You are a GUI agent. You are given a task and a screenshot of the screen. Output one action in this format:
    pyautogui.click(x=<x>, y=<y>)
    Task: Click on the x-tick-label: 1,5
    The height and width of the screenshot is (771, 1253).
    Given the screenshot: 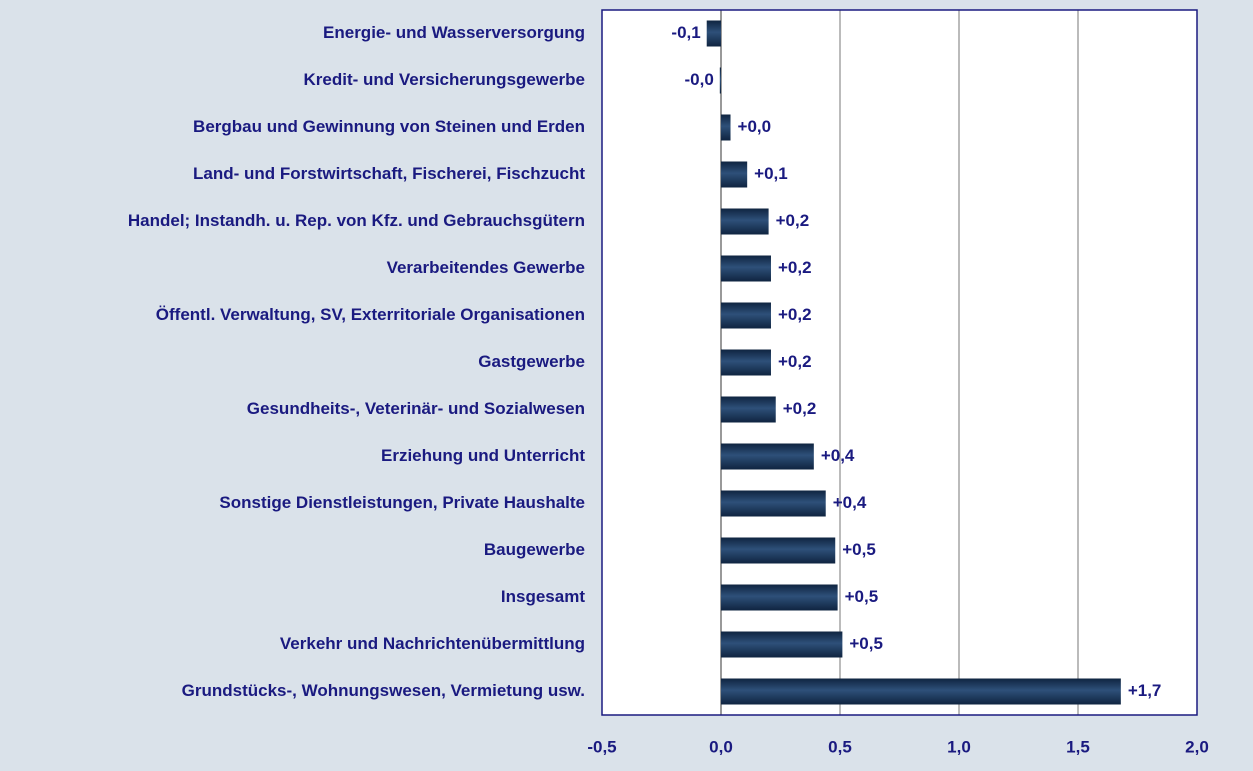 What is the action you would take?
    pyautogui.click(x=1078, y=746)
    